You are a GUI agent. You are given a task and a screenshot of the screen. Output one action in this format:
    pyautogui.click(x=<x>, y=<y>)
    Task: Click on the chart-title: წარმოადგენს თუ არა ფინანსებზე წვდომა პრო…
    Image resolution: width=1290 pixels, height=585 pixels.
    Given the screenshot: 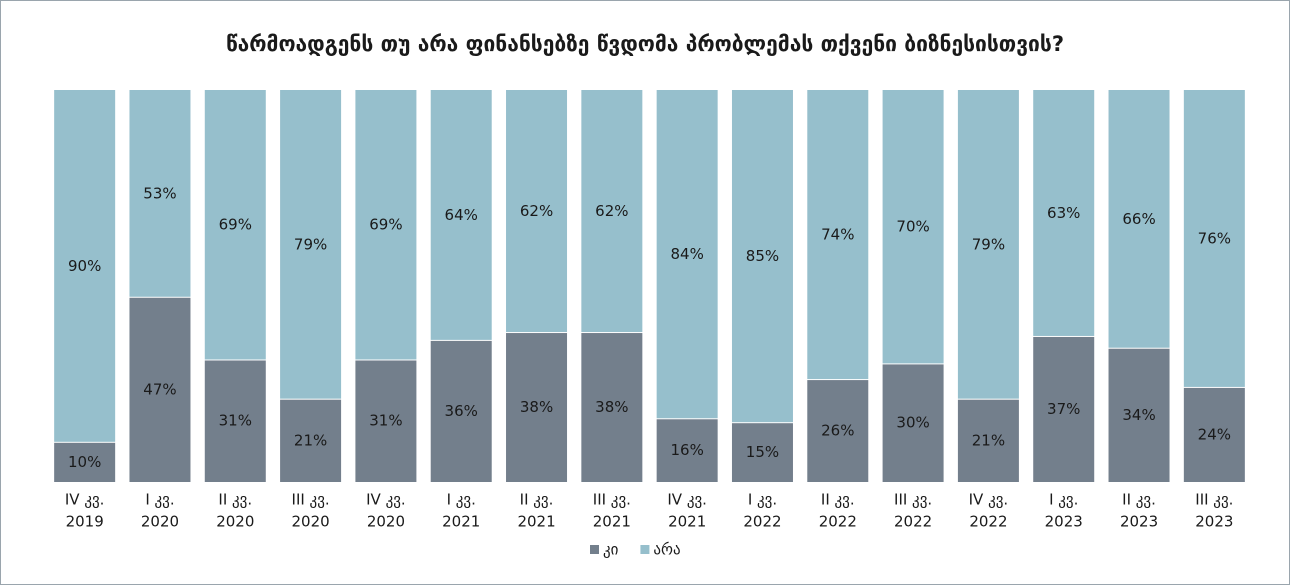 What is the action you would take?
    pyautogui.click(x=645, y=44)
    